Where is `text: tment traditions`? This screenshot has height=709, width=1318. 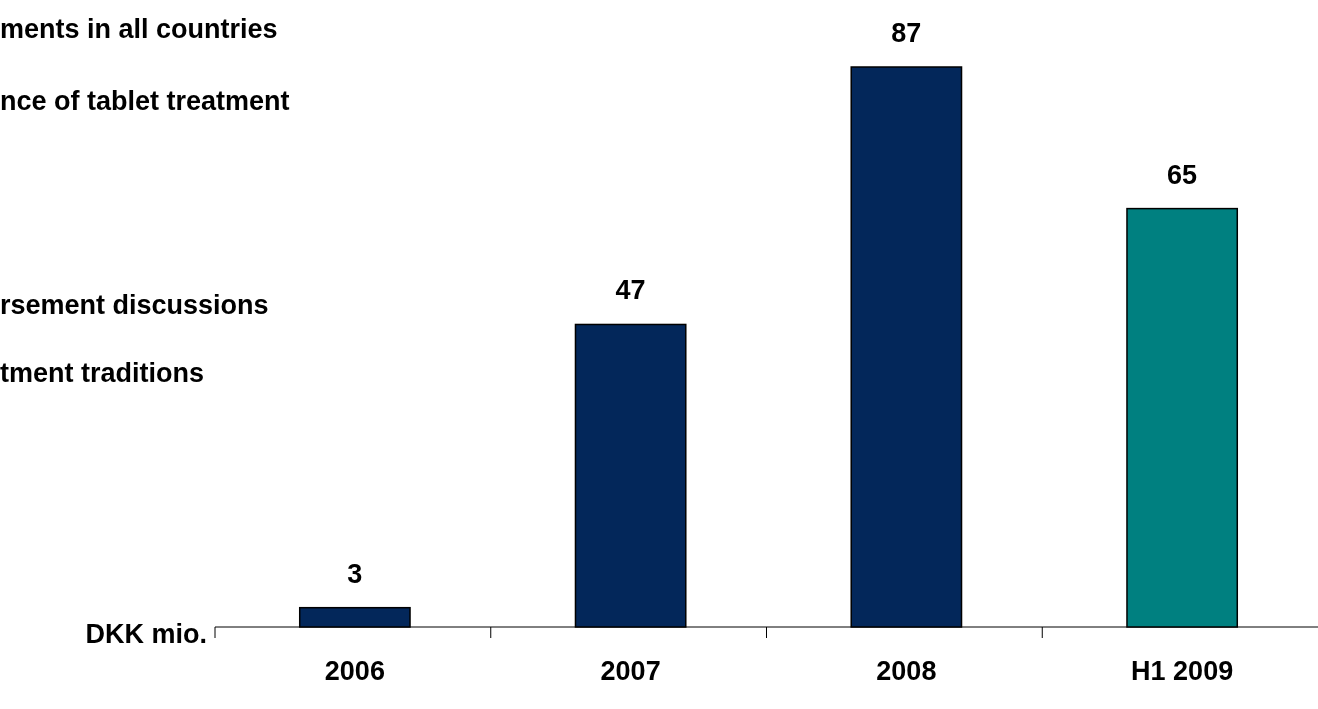
text: tment traditions is located at coordinates (102, 373).